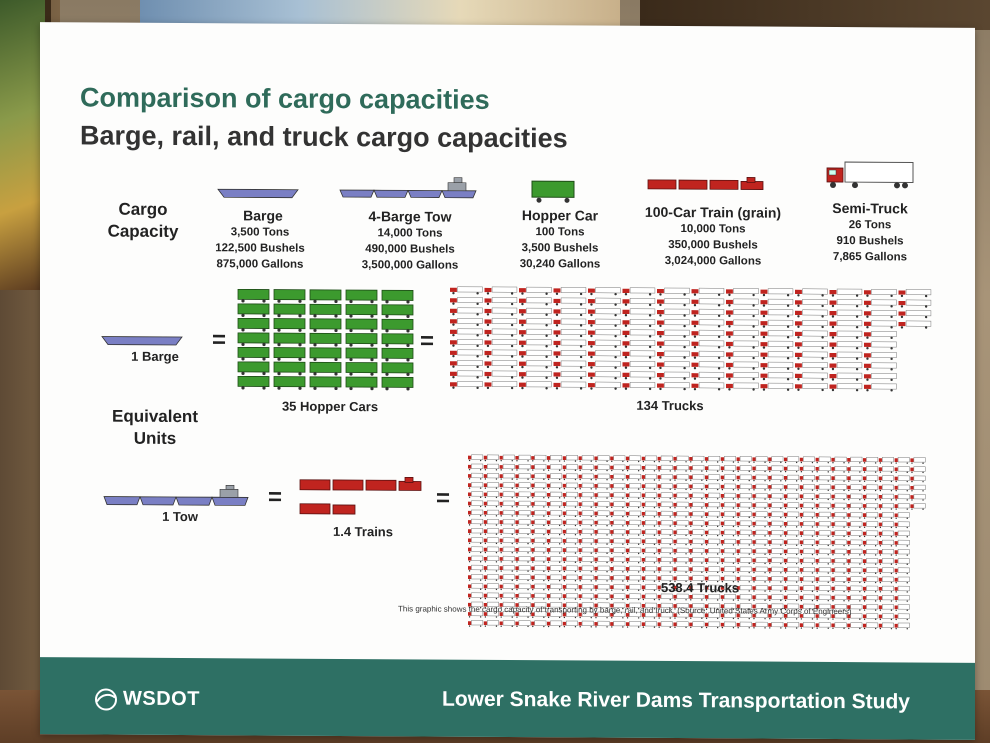 This screenshot has height=743, width=990. What do you see at coordinates (560, 248) in the screenshot?
I see `vehicle-stats-hopper: 100 Tons 3,500 Bushels 30,240 Gallons` at bounding box center [560, 248].